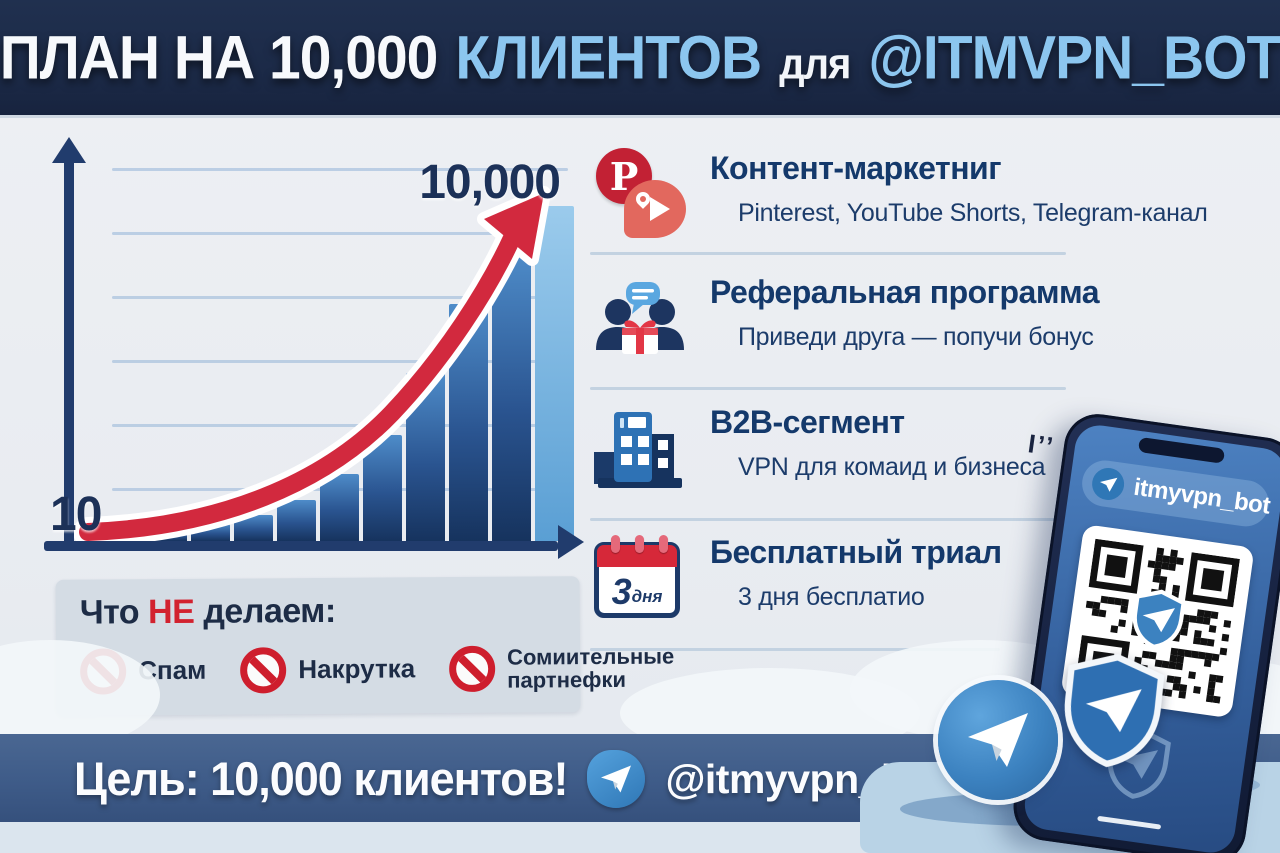 Image resolution: width=1280 pixels, height=853 pixels. I want to click on pinterest-play-bubble-icon: P, so click(640, 196).